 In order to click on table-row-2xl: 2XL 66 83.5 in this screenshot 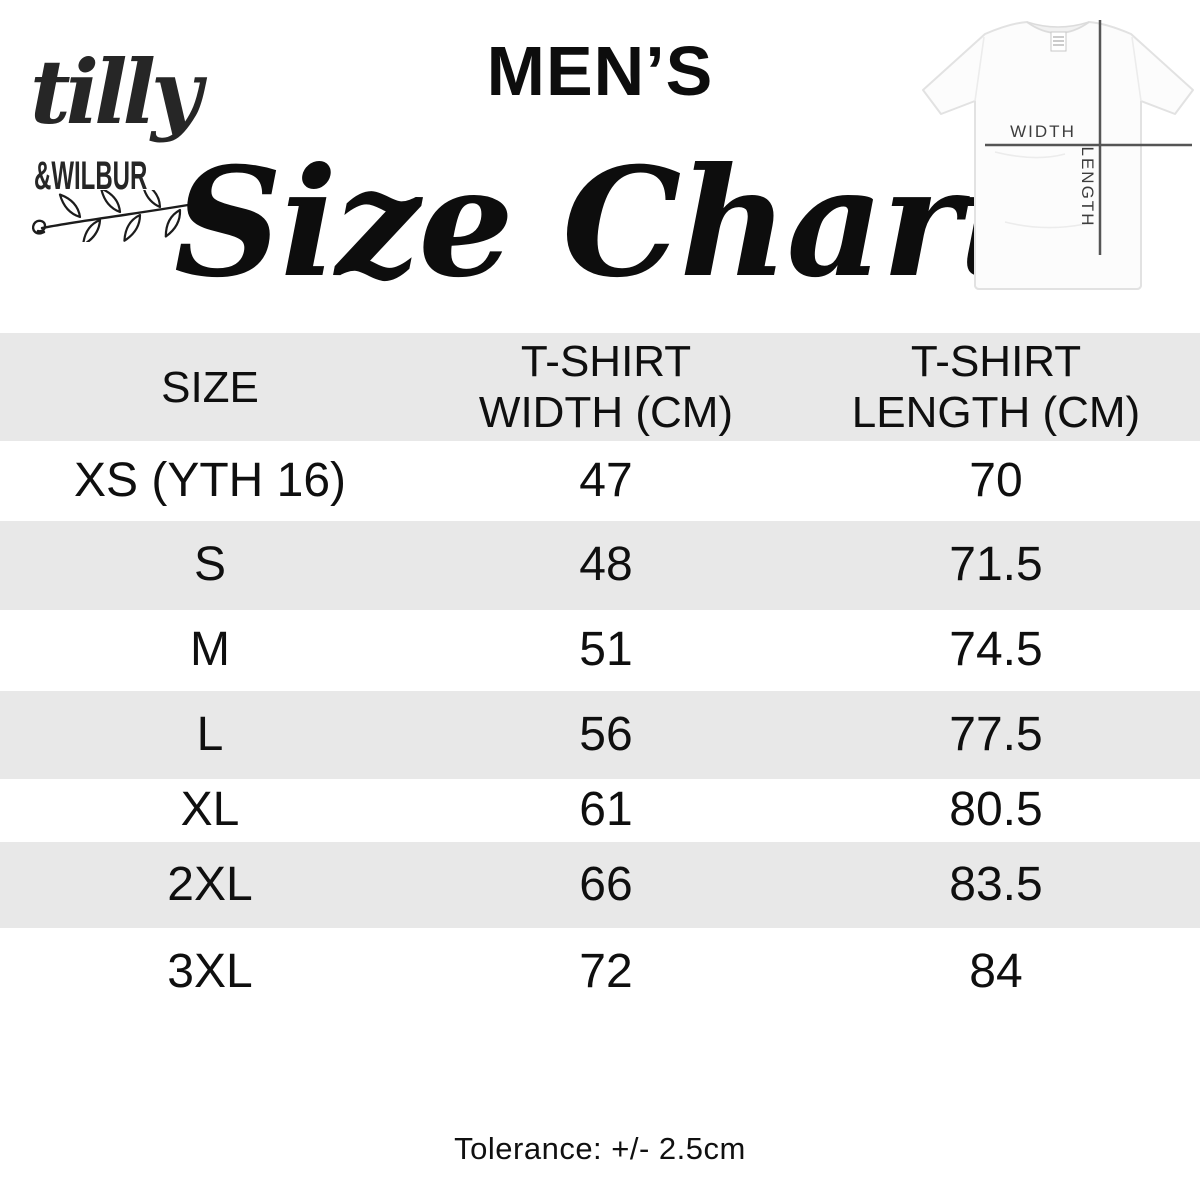, I will do `click(600, 885)`.